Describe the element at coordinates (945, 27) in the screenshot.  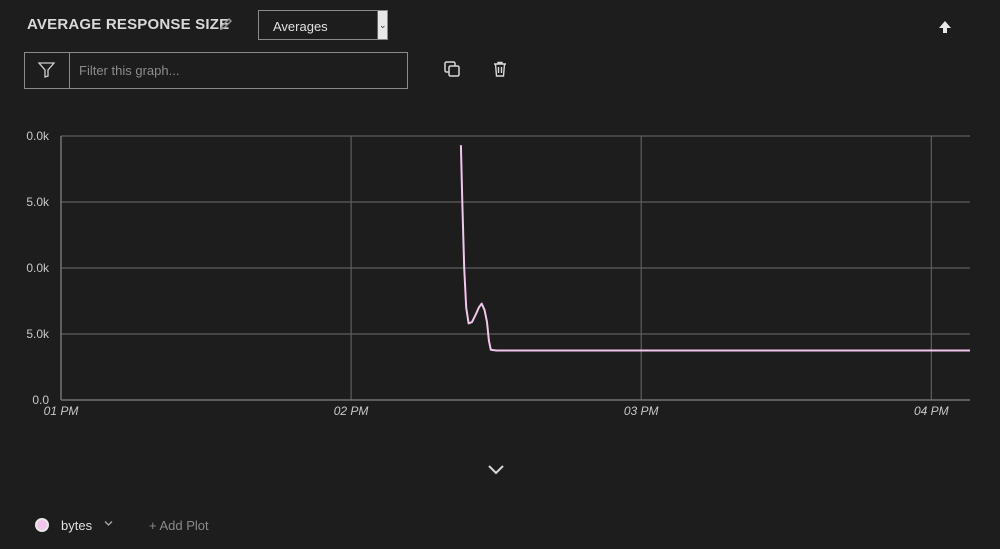
I see `arrow-up-icon` at that location.